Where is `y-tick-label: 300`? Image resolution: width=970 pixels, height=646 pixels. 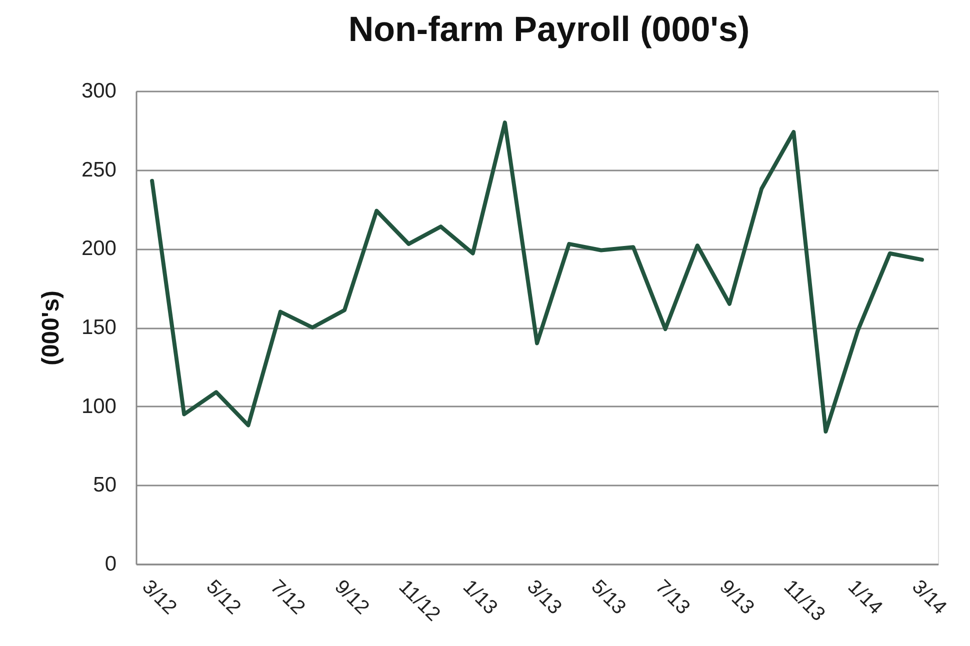 y-tick-label: 300 is located at coordinates (98, 91).